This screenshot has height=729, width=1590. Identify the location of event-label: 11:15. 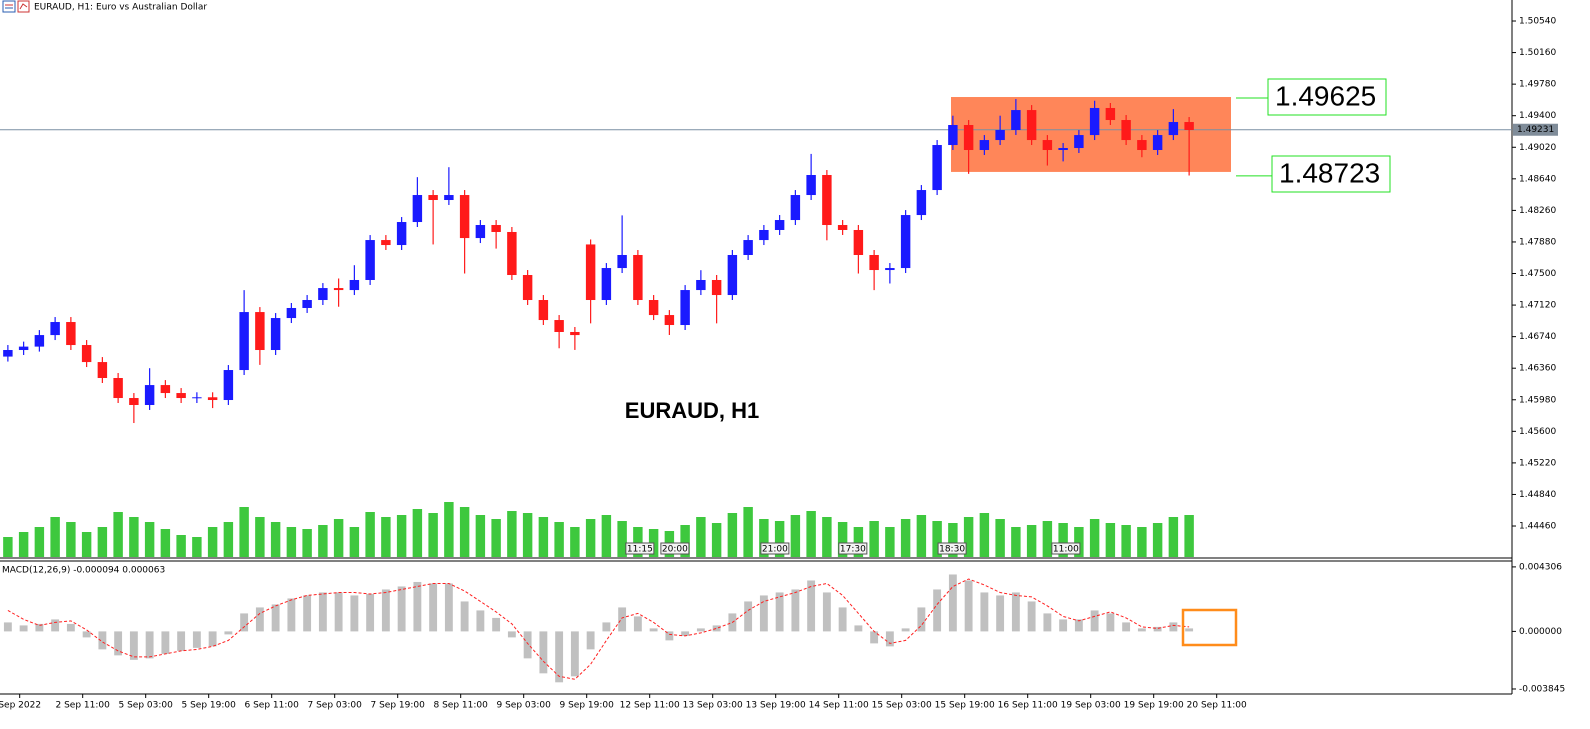
(640, 550).